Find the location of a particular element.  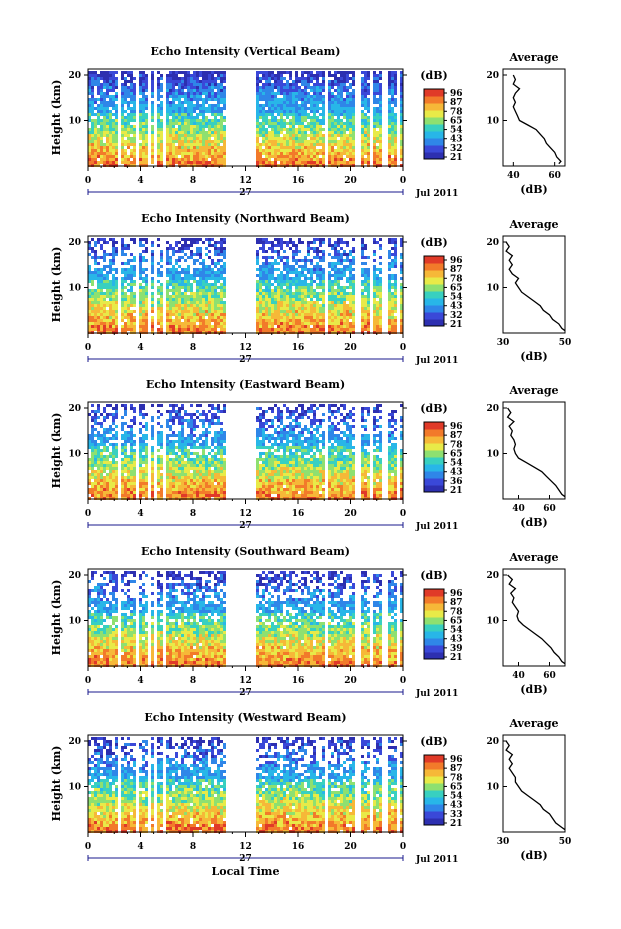

colorbar-segment is located at coordinates (434, 274).